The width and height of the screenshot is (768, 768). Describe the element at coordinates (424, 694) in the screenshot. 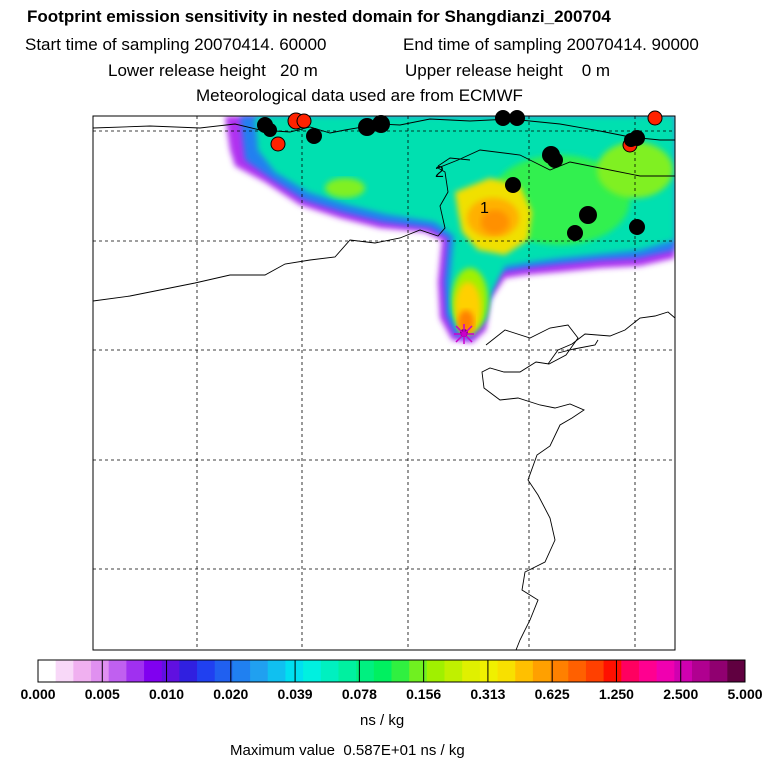

I see `colorbar-tick-label: 0.156` at that location.